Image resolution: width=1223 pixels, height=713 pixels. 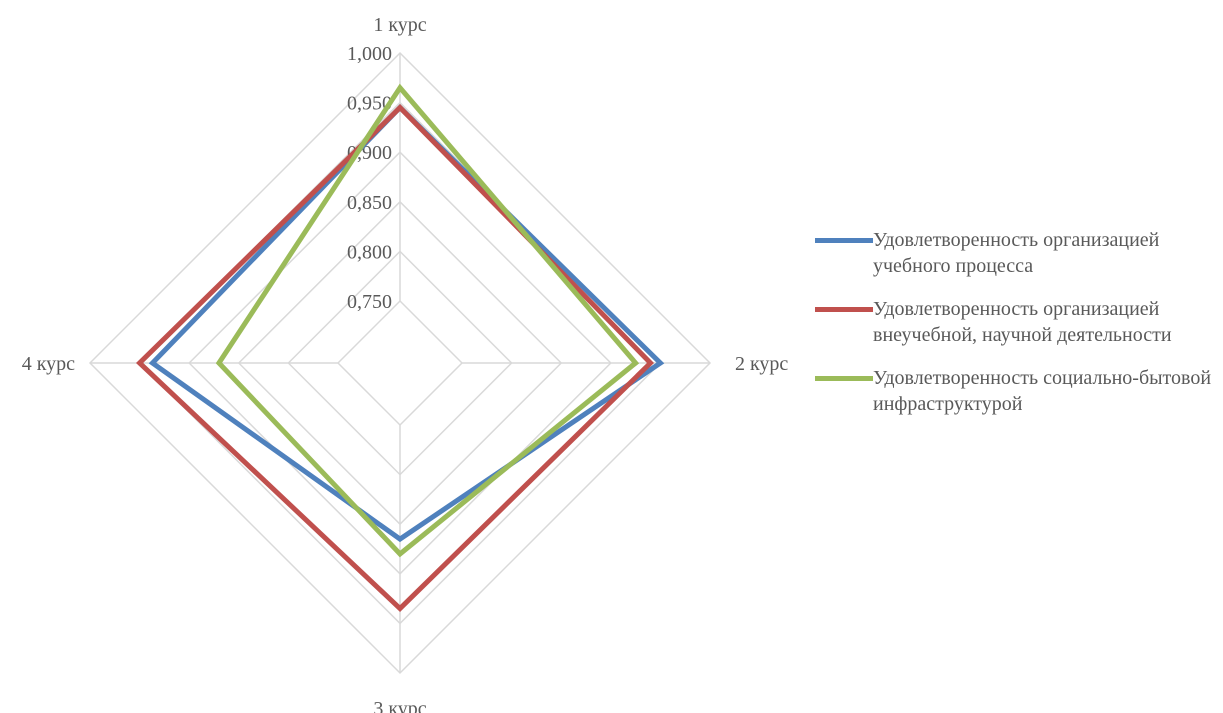 What do you see at coordinates (369, 252) in the screenshot?
I see `axis-tick-label: 0,800` at bounding box center [369, 252].